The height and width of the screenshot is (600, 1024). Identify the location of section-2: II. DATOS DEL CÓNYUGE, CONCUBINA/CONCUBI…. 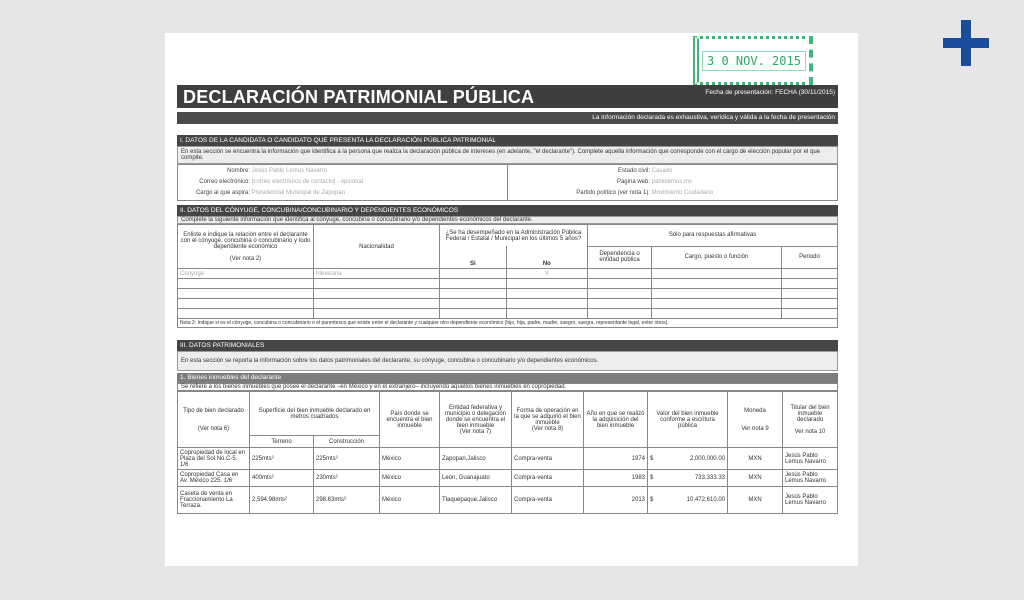
(507, 266).